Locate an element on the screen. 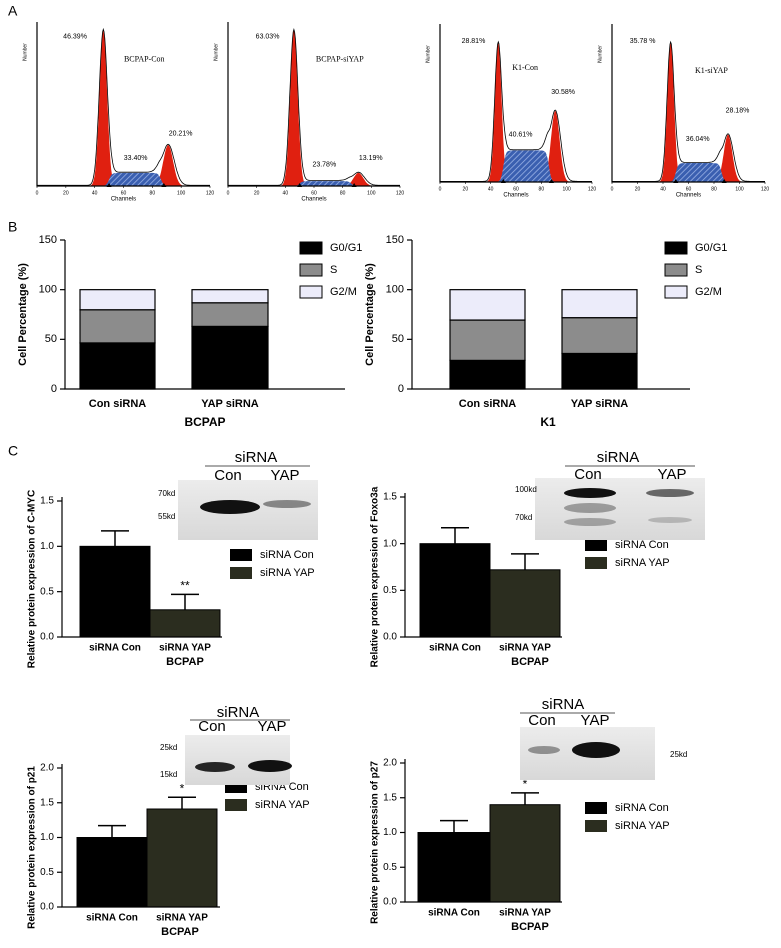 The width and height of the screenshot is (781, 948). x-tick-label: Con siRNA is located at coordinates (118, 404).